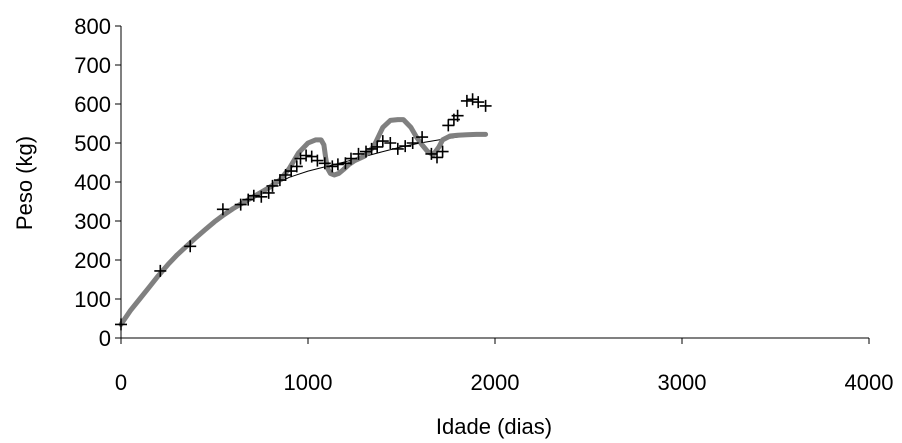 The height and width of the screenshot is (443, 902). Describe the element at coordinates (92, 260) in the screenshot. I see `y-tick-label: 200` at that location.